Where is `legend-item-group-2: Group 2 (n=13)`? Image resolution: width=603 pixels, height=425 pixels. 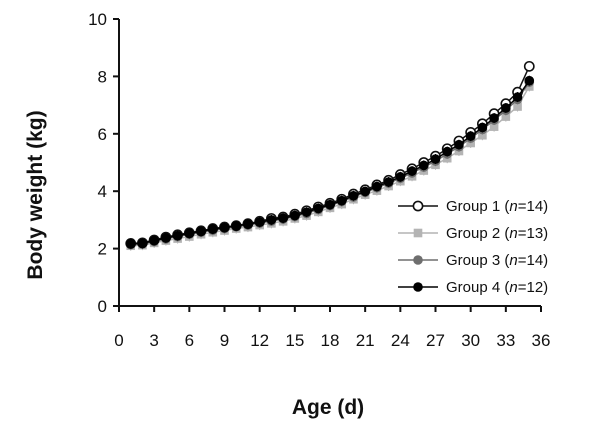
legend-item-group-2: Group 2 (n=13) is located at coordinates (473, 233).